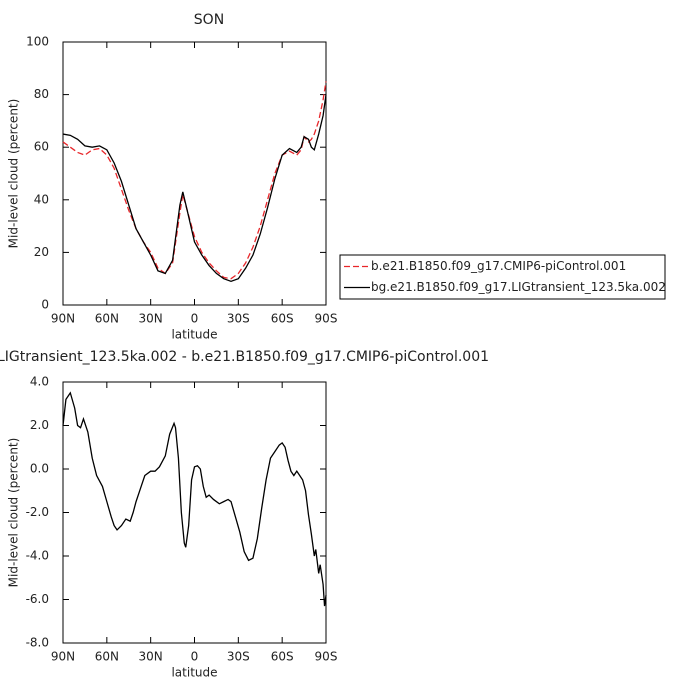 Image resolution: width=700 pixels, height=700 pixels. I want to click on y-tick-label: 40, so click(41, 199).